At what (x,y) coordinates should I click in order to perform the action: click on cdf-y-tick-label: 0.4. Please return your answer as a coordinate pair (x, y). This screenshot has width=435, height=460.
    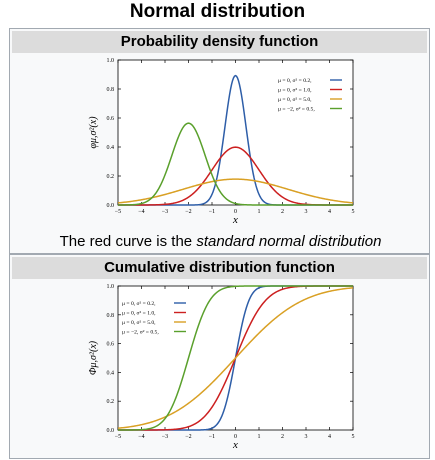
    Looking at the image, I should click on (111, 373).